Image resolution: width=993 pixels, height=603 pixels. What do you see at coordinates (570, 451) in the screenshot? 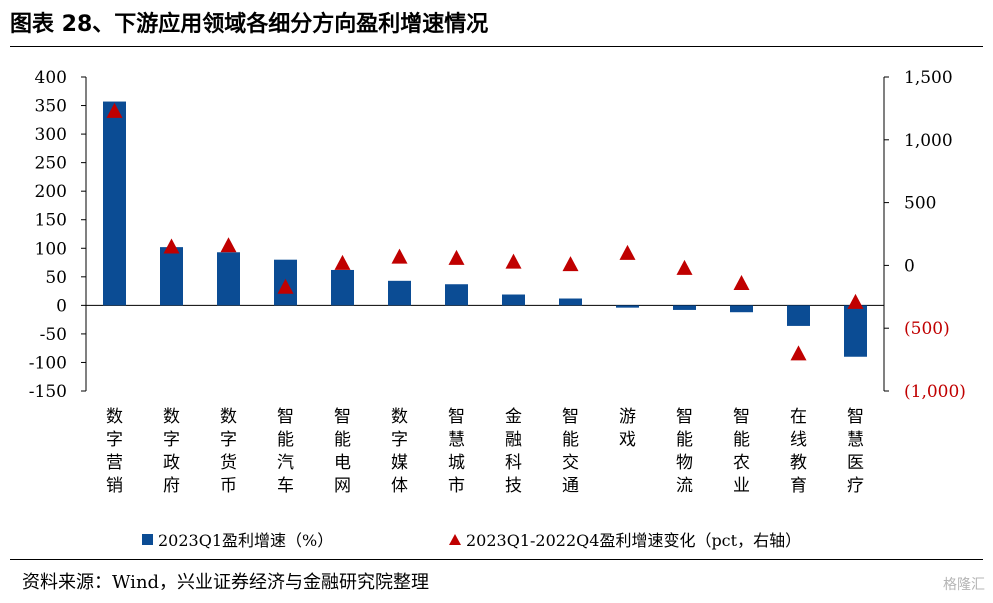
I see `category-label: 智能交通` at bounding box center [570, 451].